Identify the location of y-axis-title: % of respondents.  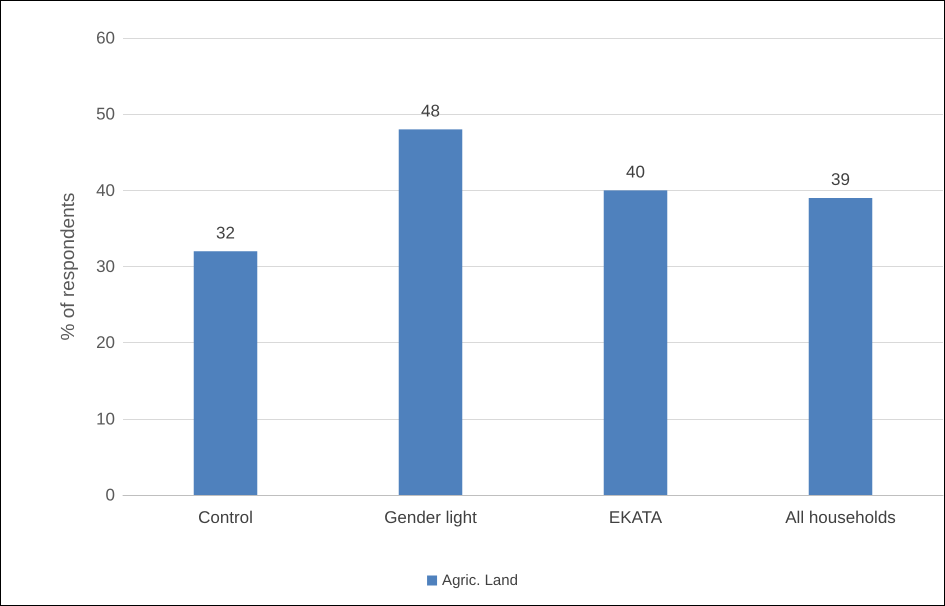
(68, 266).